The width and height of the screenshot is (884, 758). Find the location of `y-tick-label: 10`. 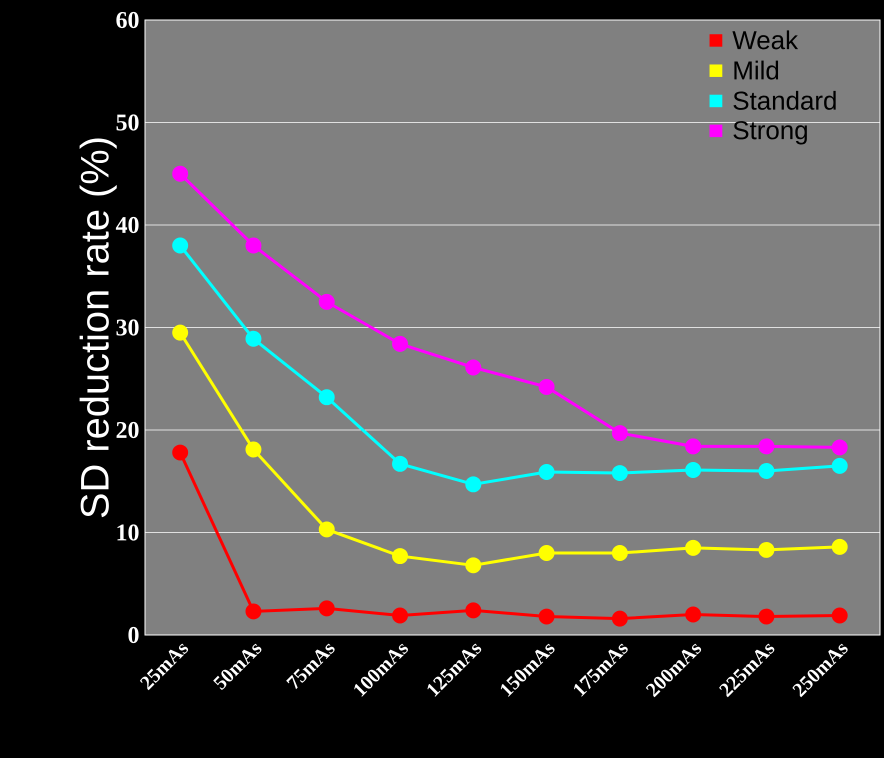

y-tick-label: 10 is located at coordinates (128, 532).